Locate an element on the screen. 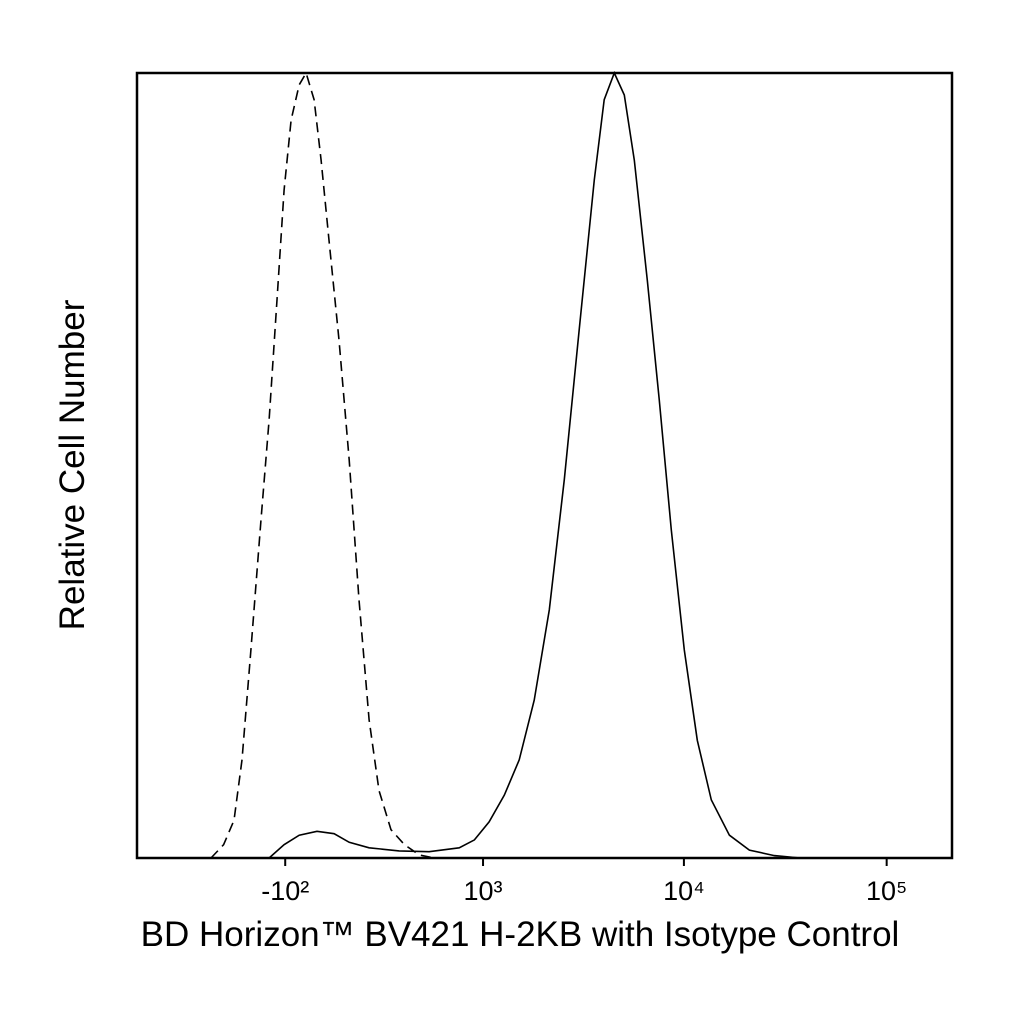  x-tick-label: -10² is located at coordinates (285, 891).